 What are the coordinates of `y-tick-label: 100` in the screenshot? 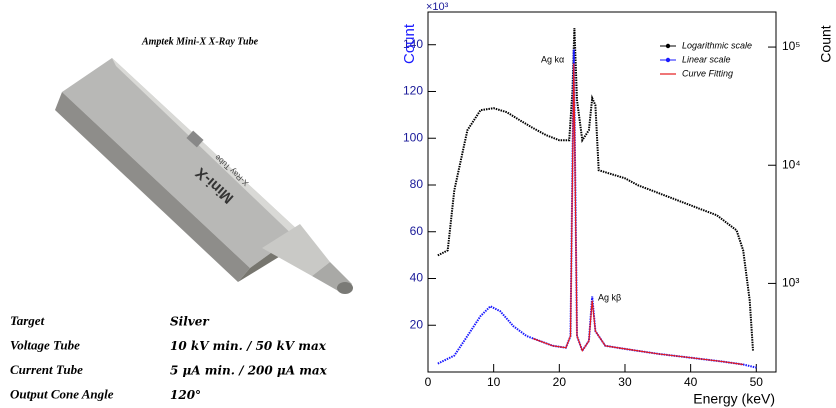 It's located at (413, 137).